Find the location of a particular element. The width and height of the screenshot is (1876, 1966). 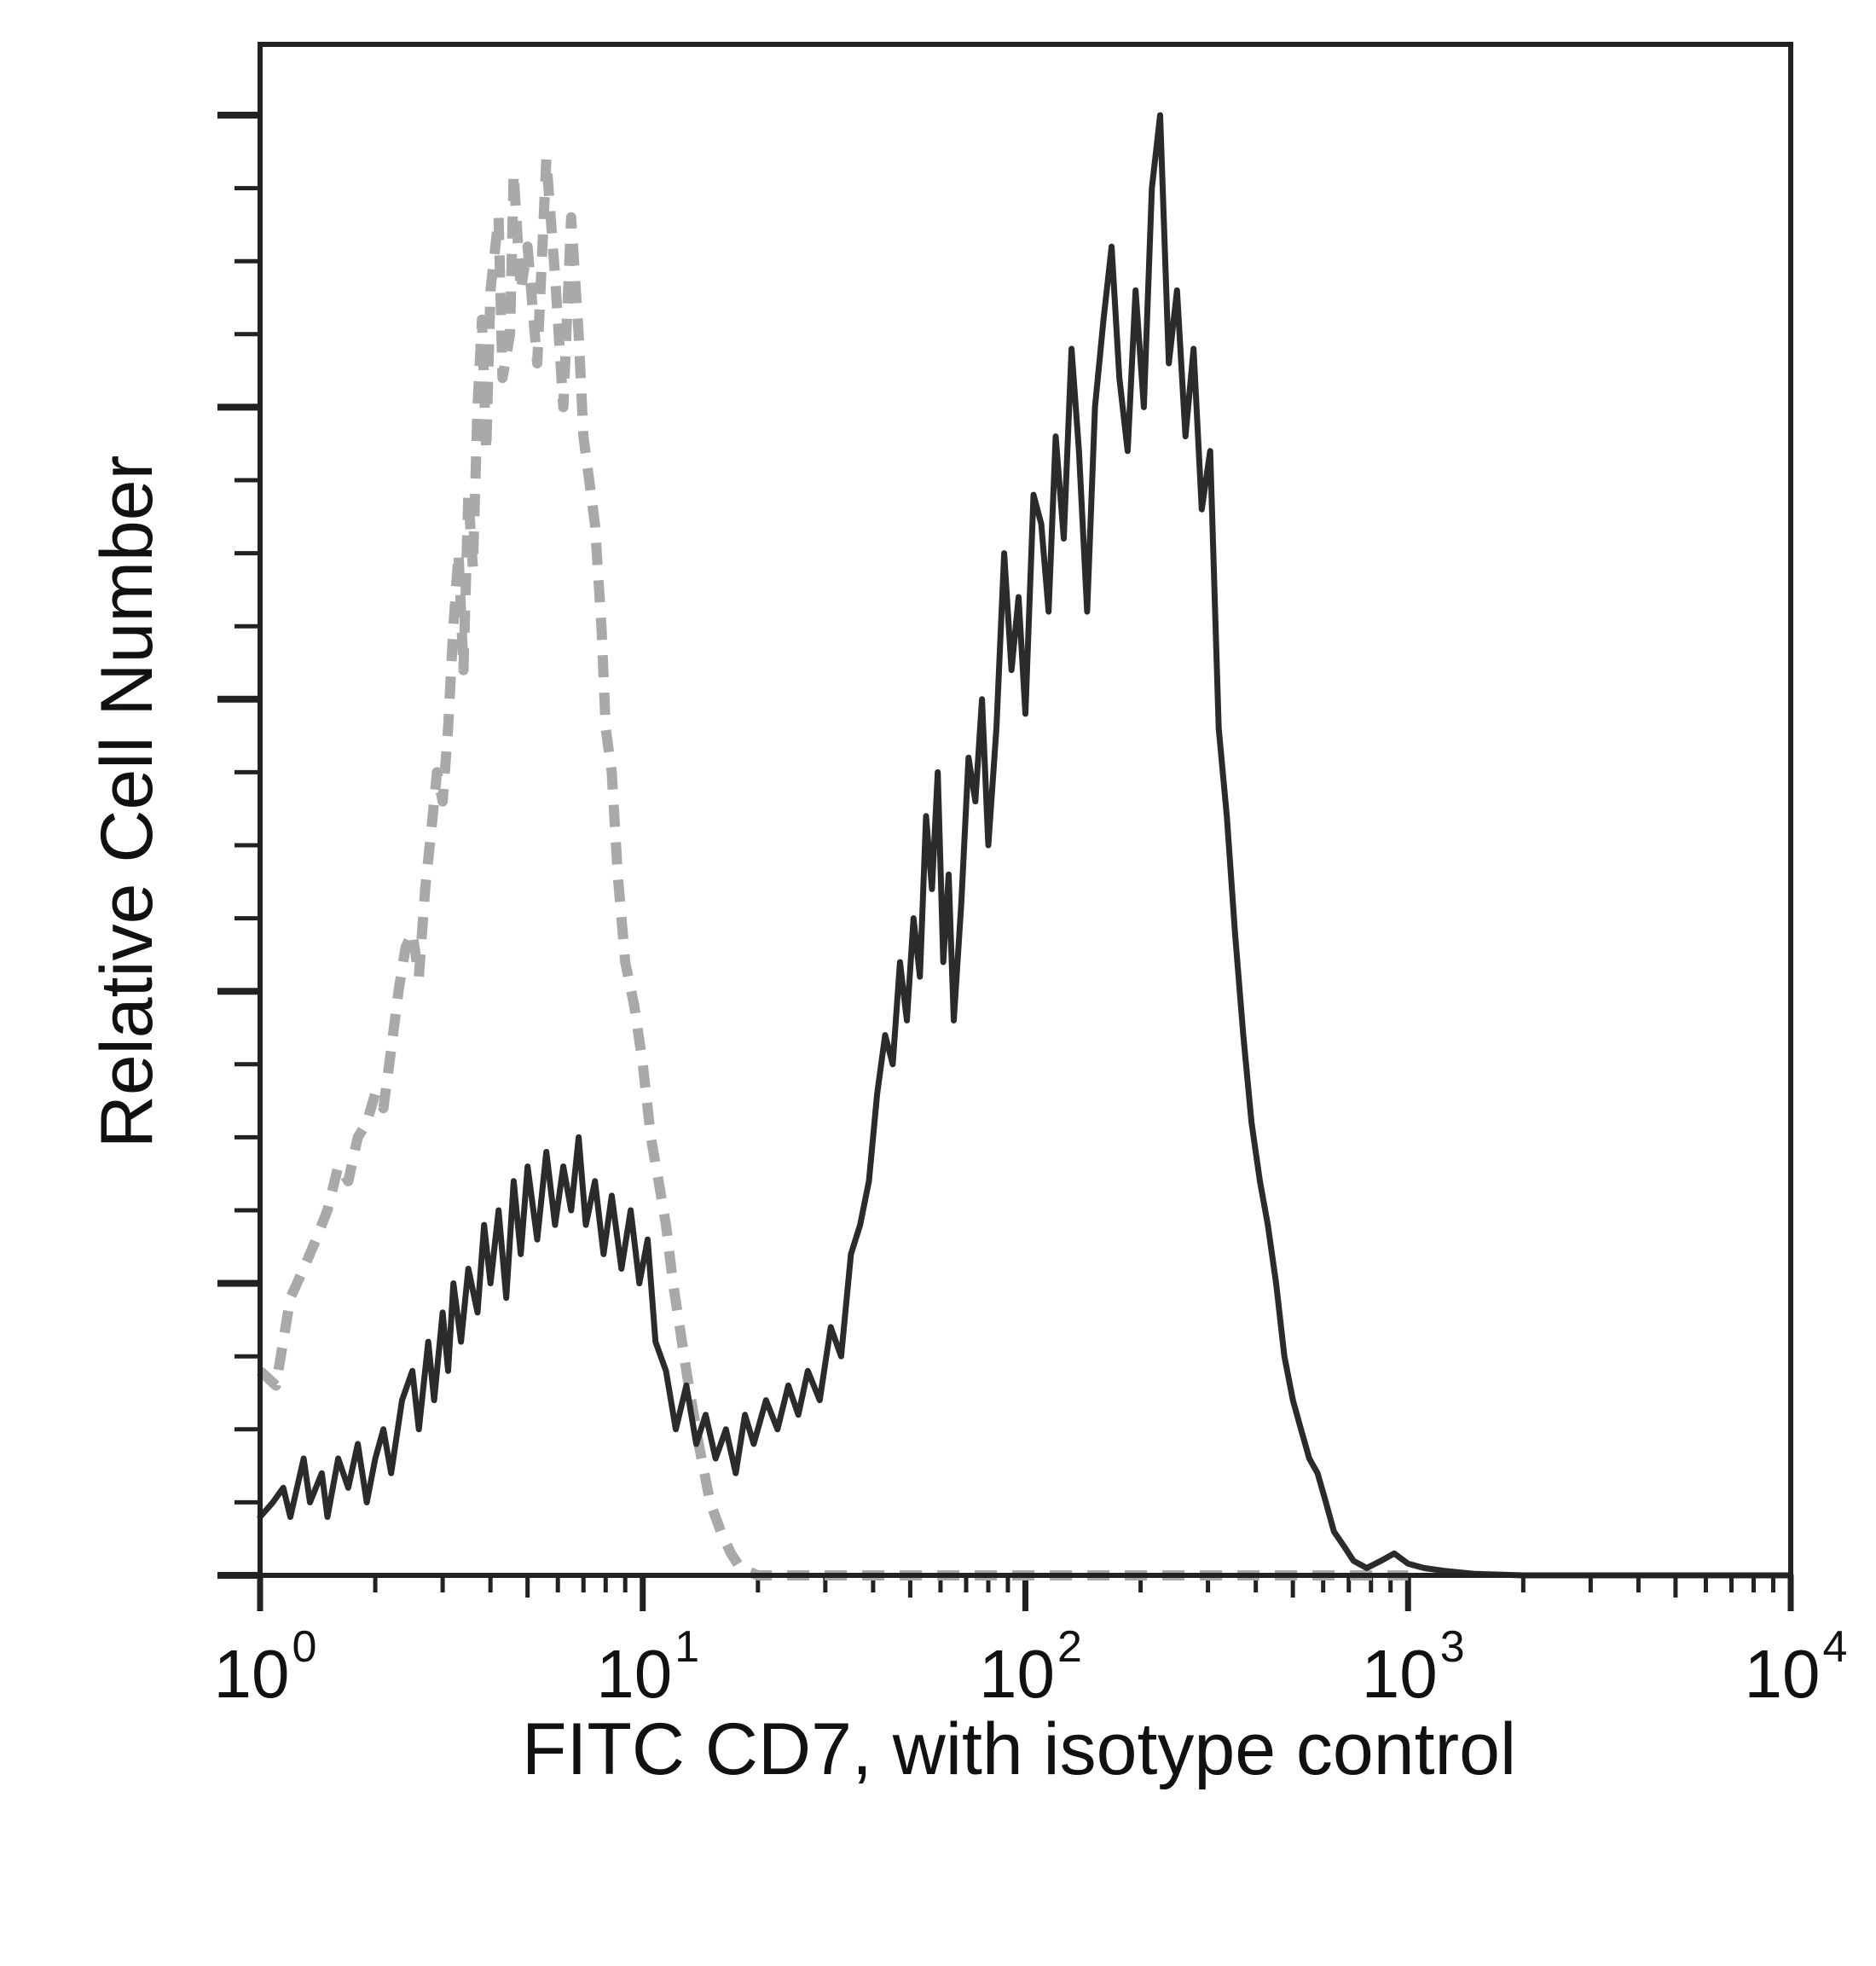

x-tick-label: 10 4 is located at coordinates (1796, 1667).